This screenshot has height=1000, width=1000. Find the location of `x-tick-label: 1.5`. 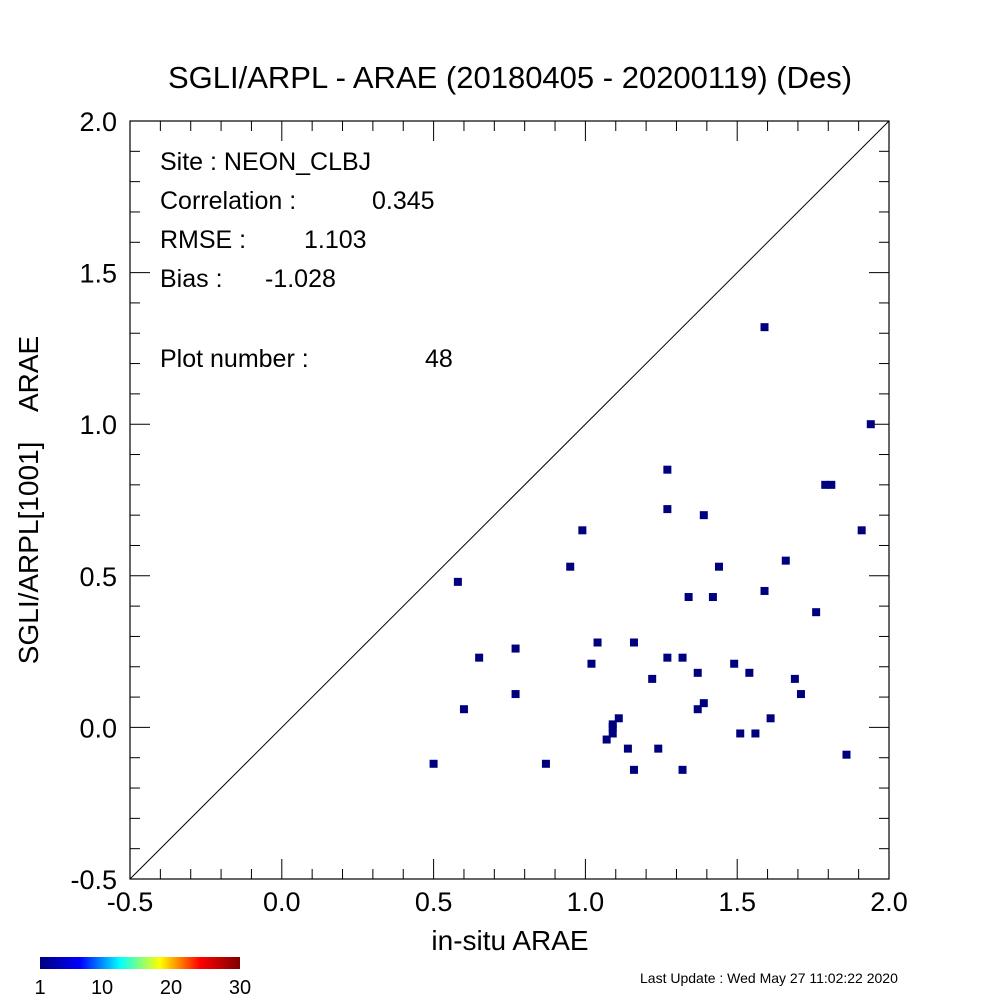

x-tick-label: 1.5 is located at coordinates (737, 902).